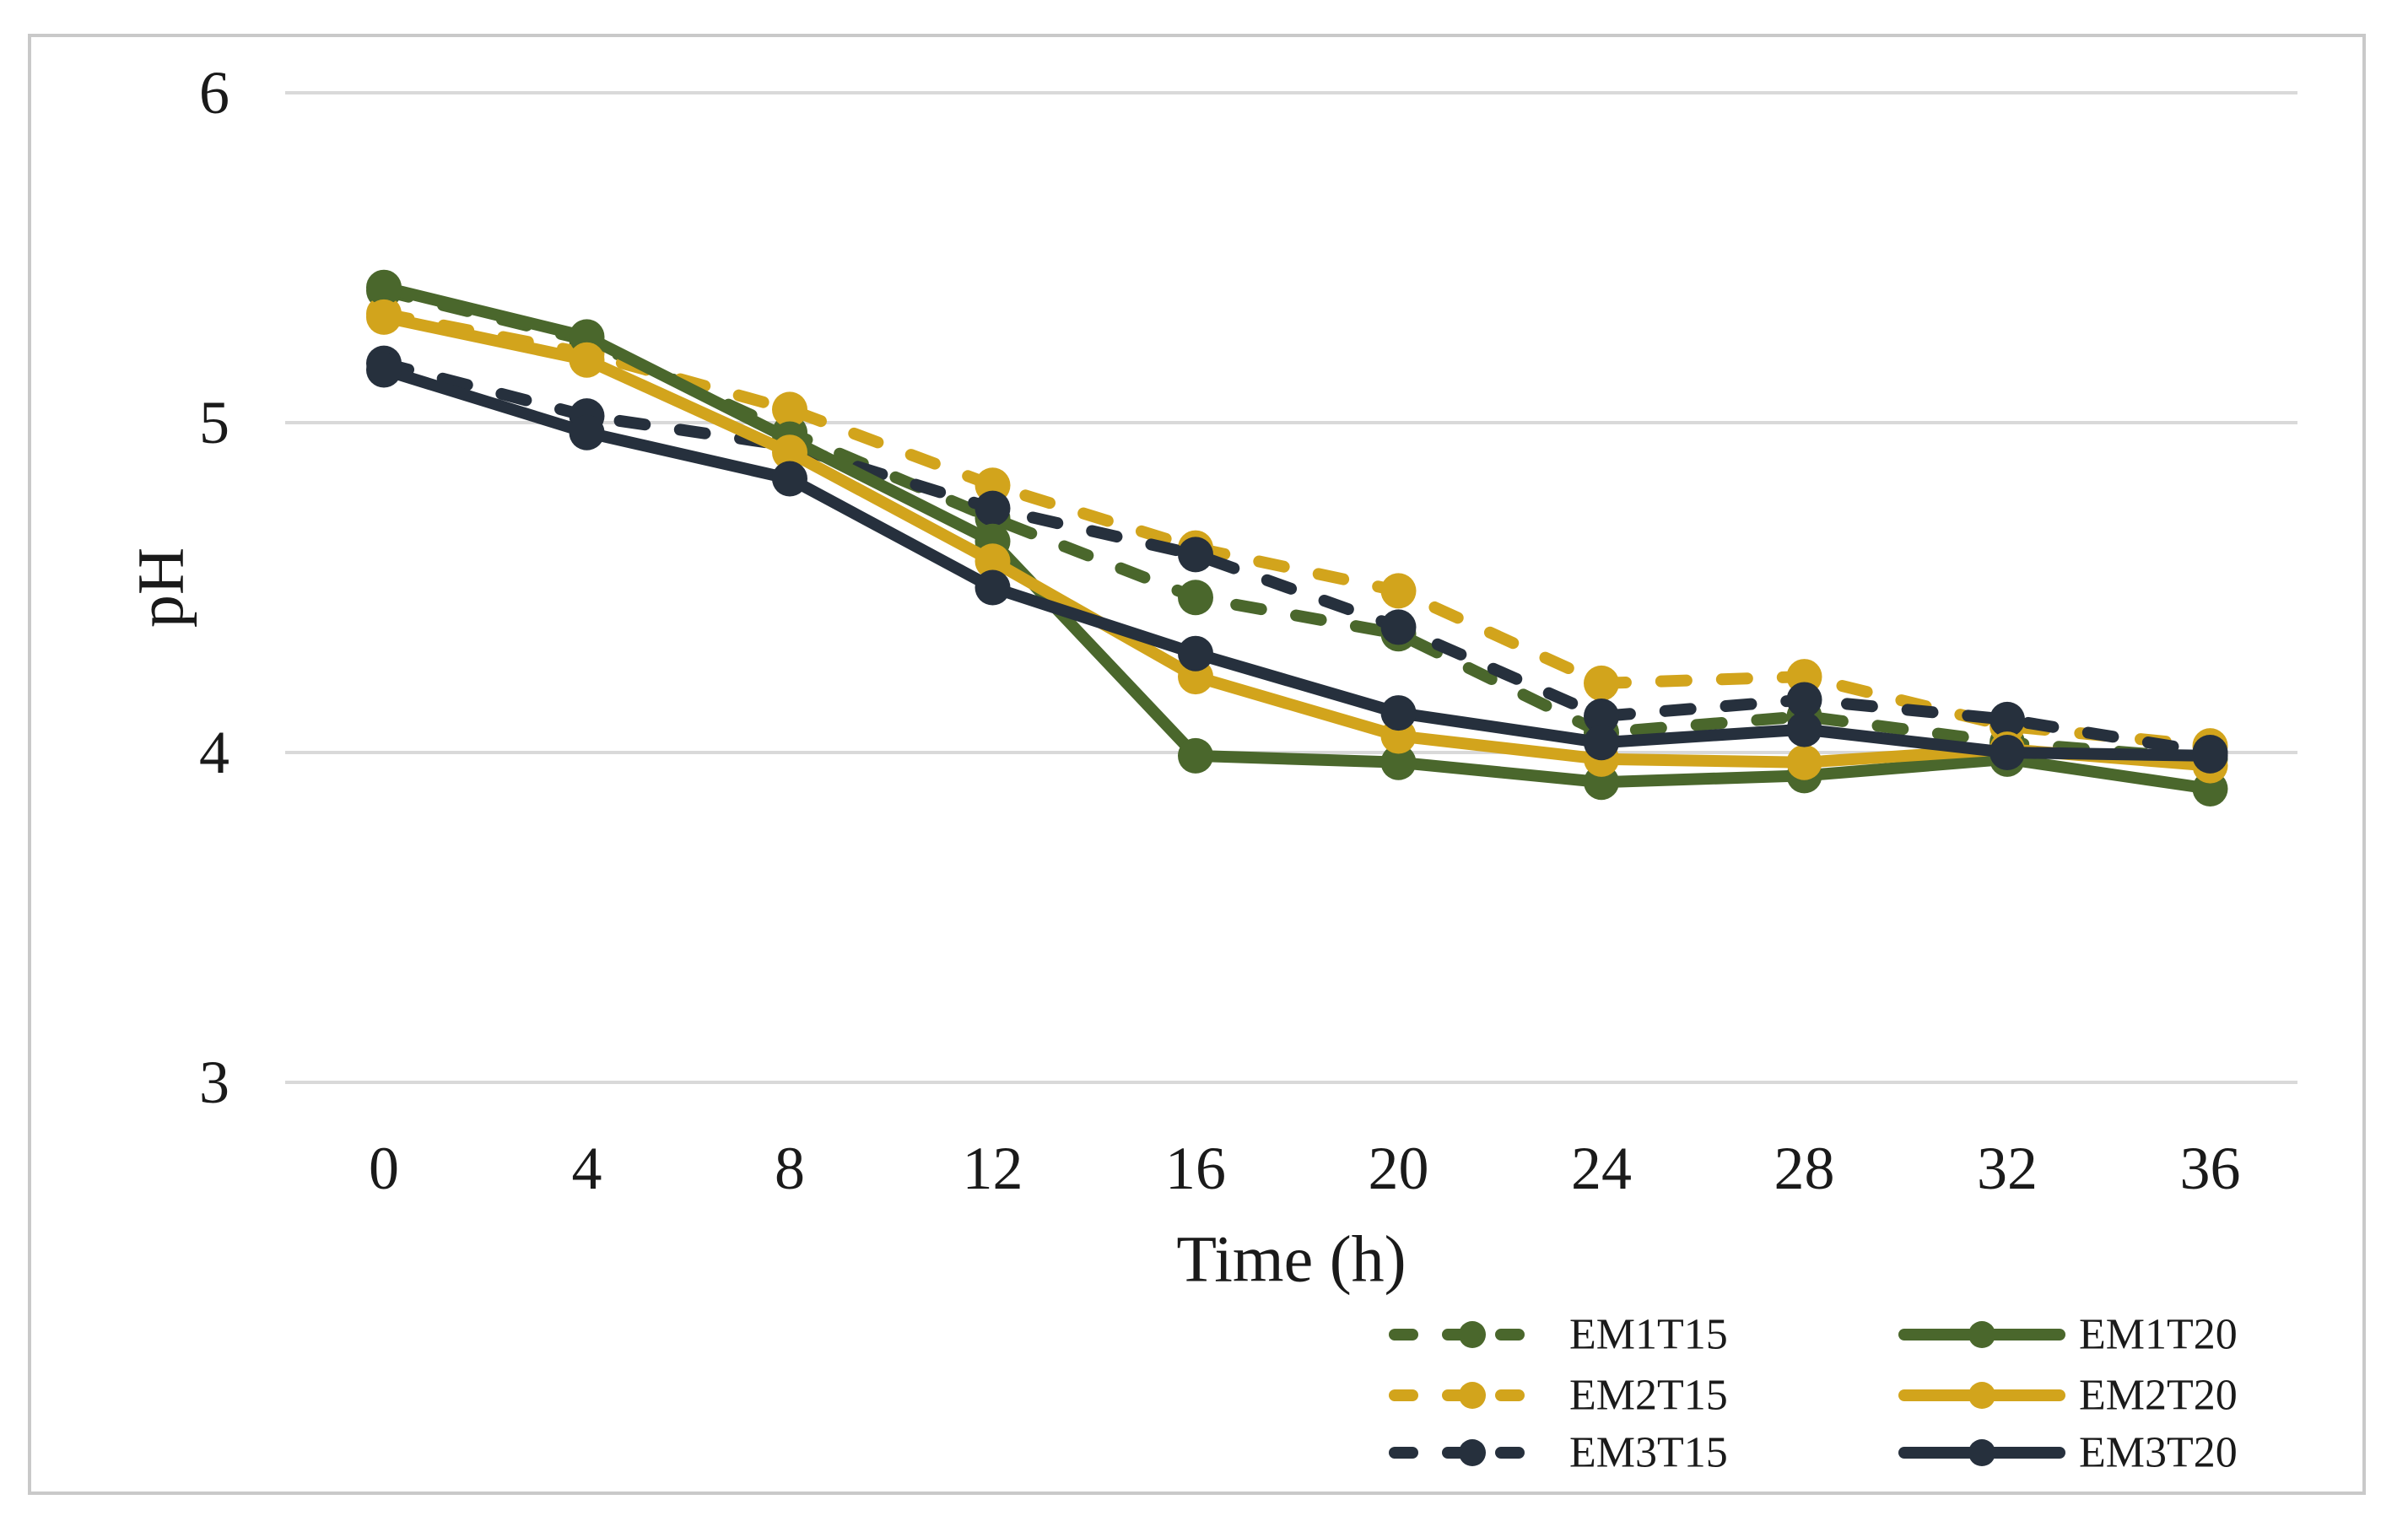 The height and width of the screenshot is (1532, 2408). What do you see at coordinates (1195, 555) in the screenshot?
I see `marker-EM3T15-t16` at bounding box center [1195, 555].